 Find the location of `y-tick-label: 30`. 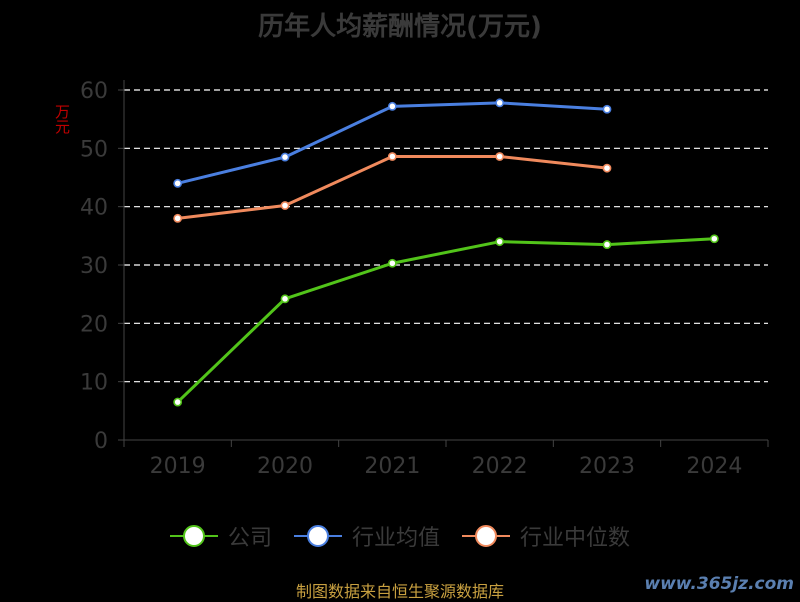

y-tick-label: 30 is located at coordinates (94, 266).